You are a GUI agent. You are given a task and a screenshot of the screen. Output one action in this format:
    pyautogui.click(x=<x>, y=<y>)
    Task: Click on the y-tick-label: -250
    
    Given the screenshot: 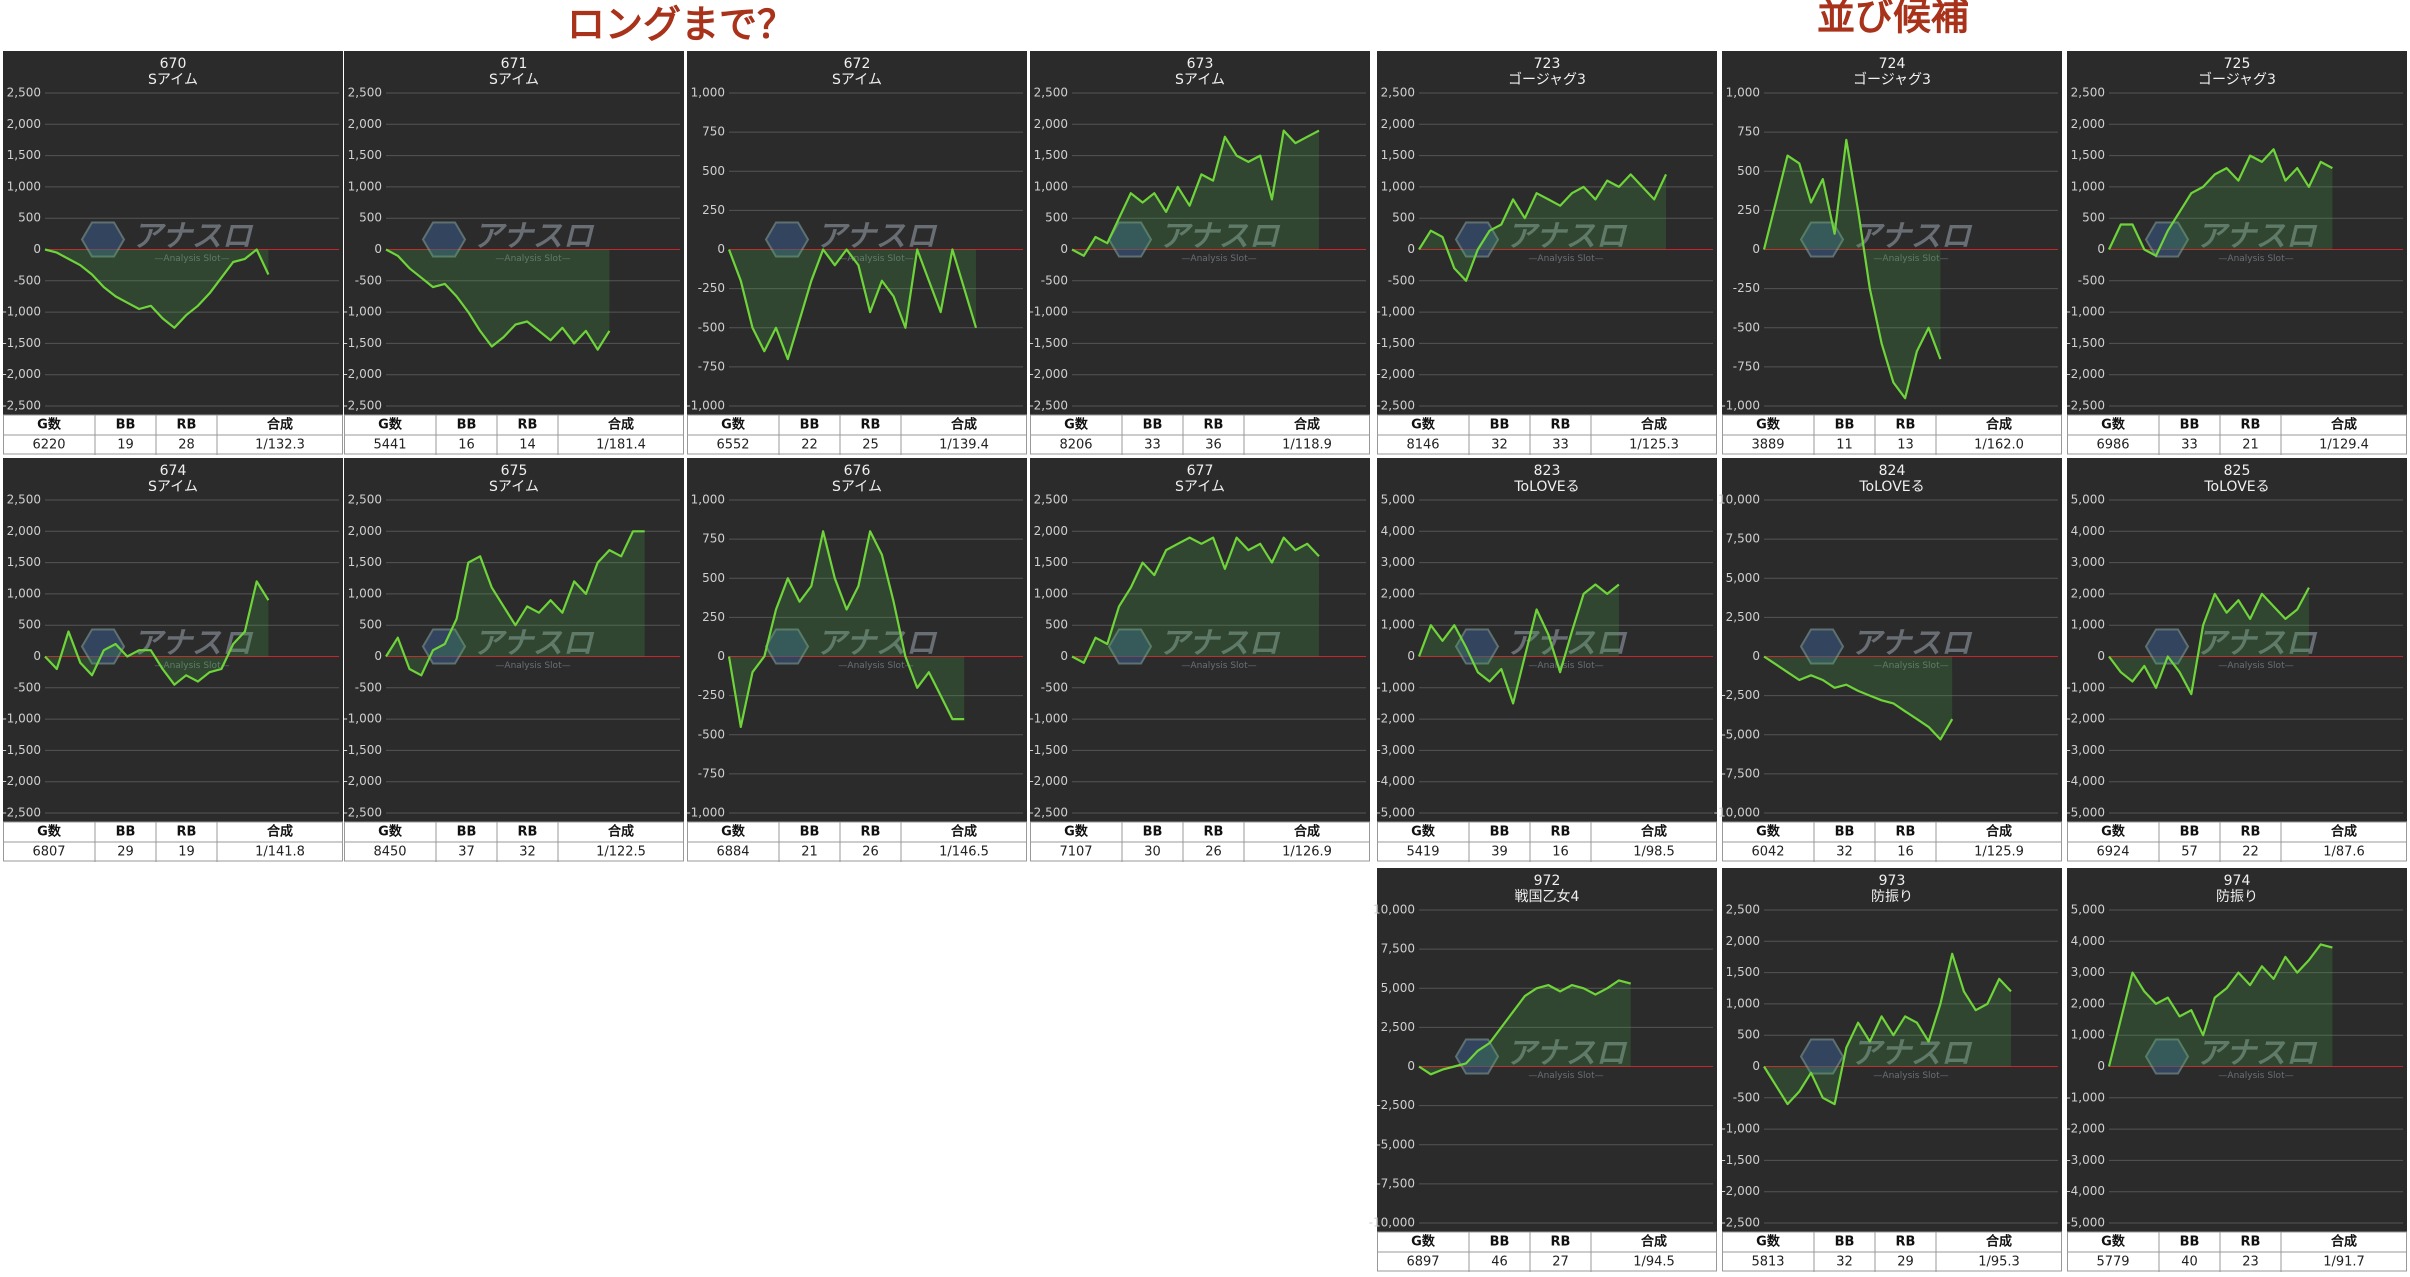 What is the action you would take?
    pyautogui.click(x=1746, y=288)
    